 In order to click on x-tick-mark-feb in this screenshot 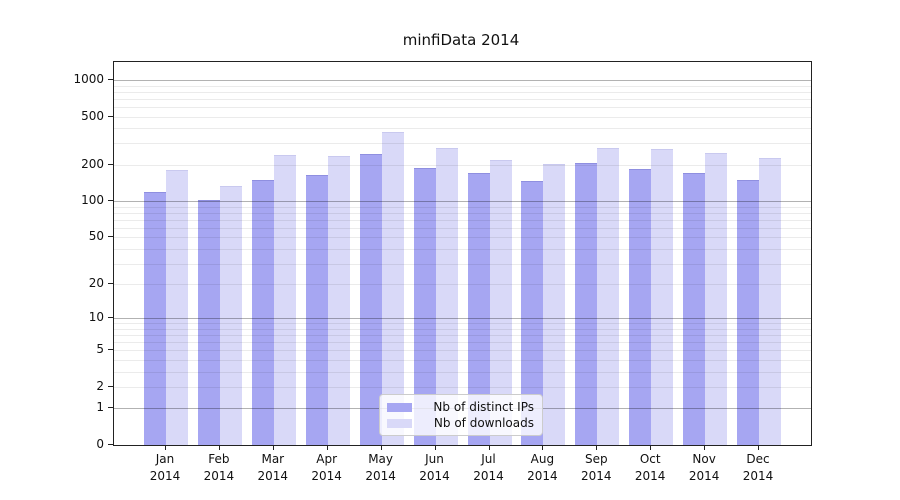, I will do `click(219, 447)`.